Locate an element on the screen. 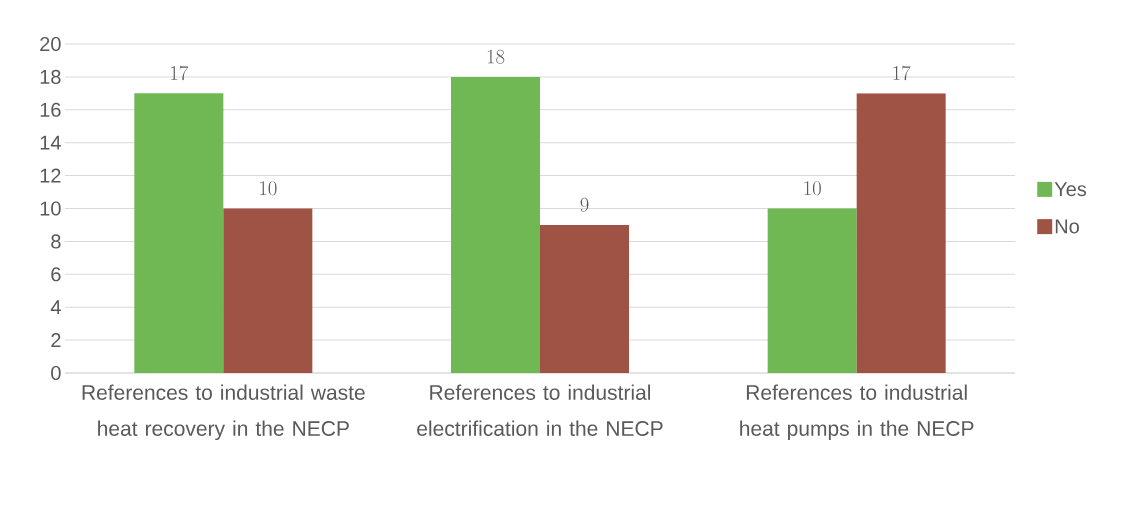  y-tick-label: 8 is located at coordinates (56, 241).